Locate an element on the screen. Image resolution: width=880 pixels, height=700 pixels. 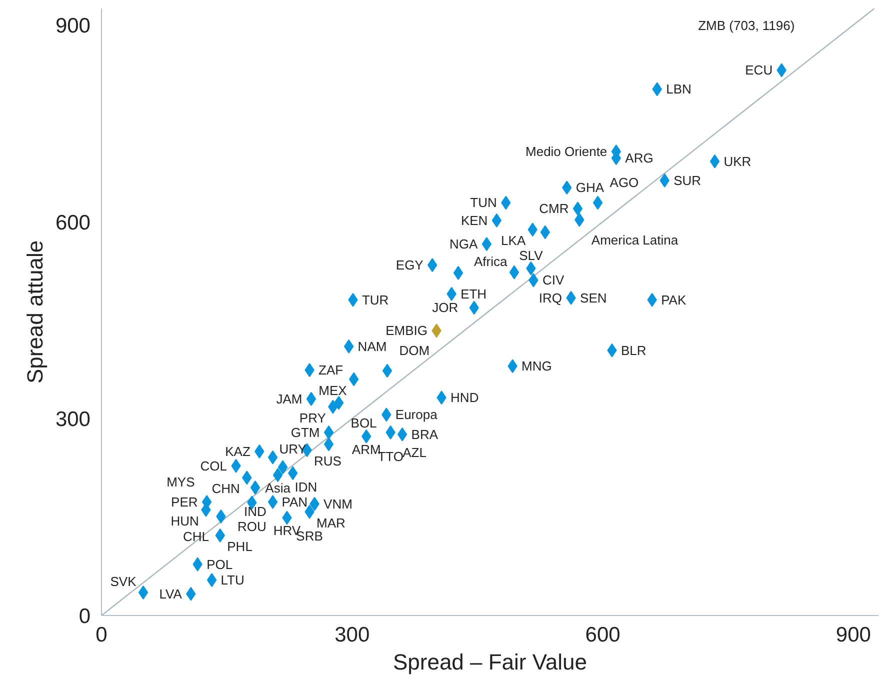
annotation: UKR is located at coordinates (738, 161).